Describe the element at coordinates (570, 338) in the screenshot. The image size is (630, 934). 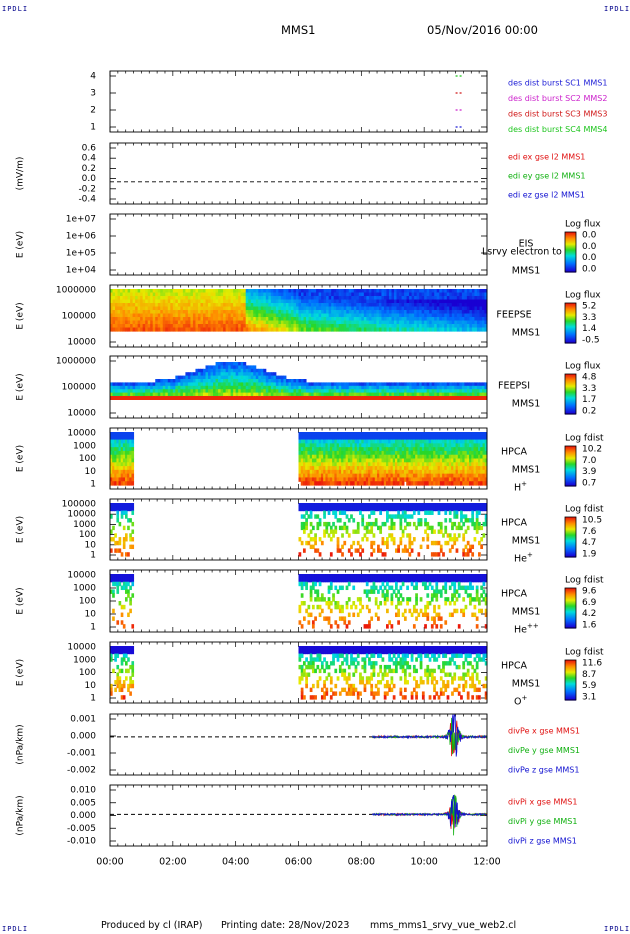
I see `colorbar-cell` at that location.